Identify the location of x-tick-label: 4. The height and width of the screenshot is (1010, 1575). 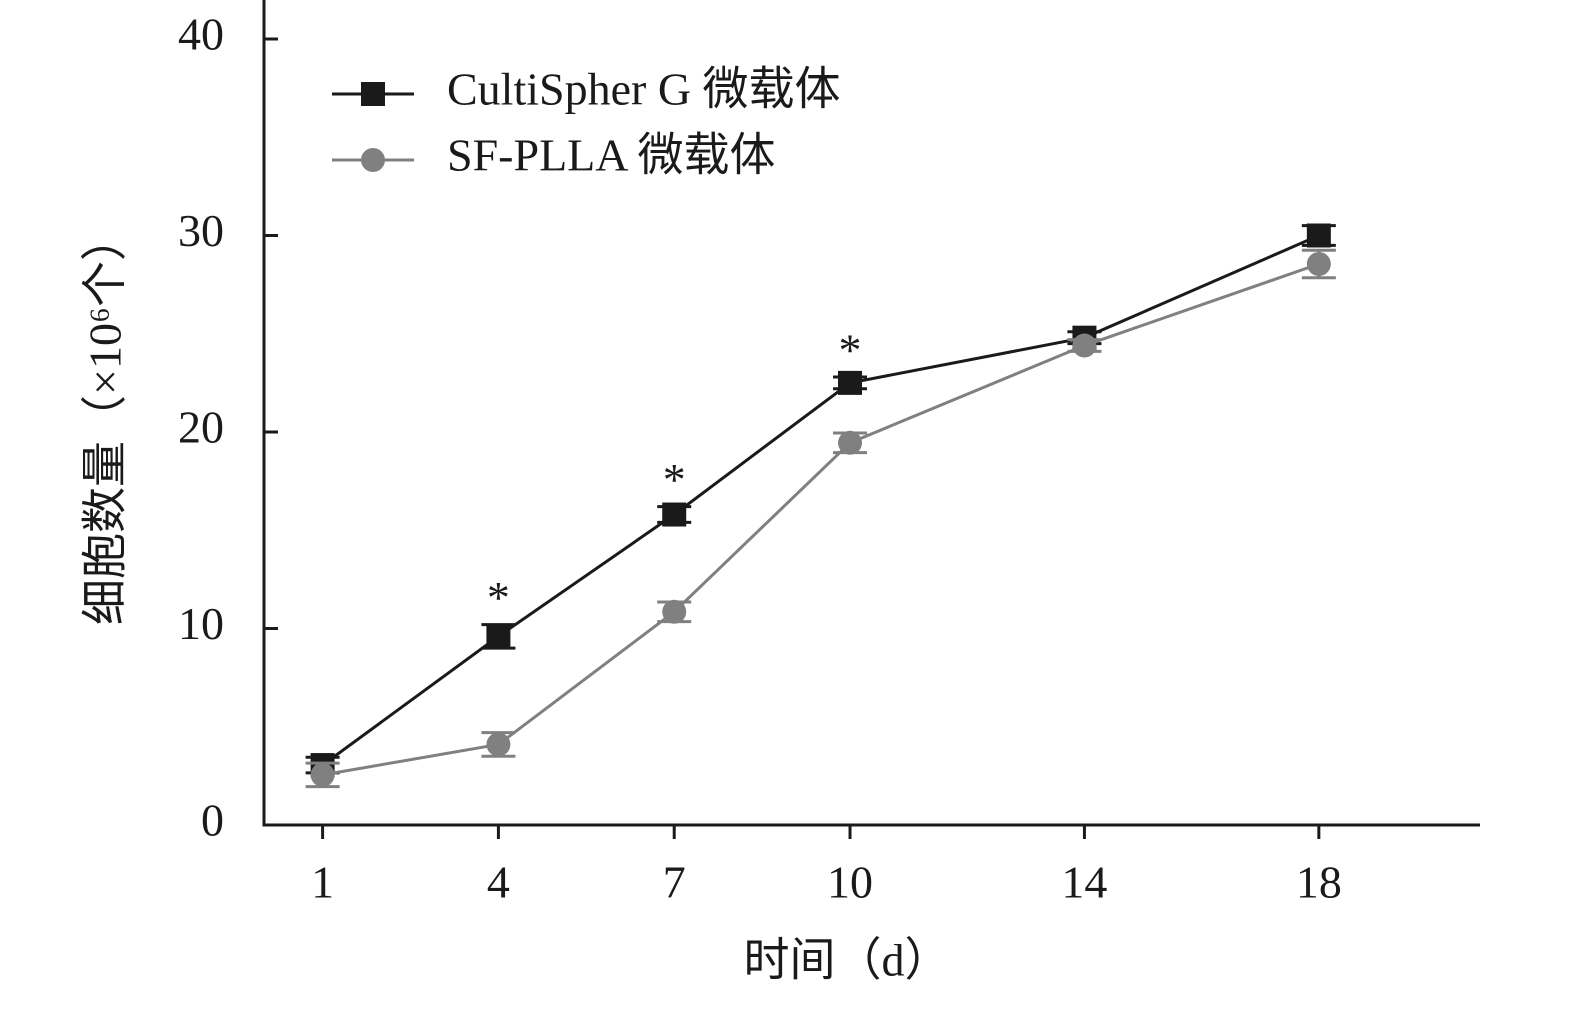
(498, 882).